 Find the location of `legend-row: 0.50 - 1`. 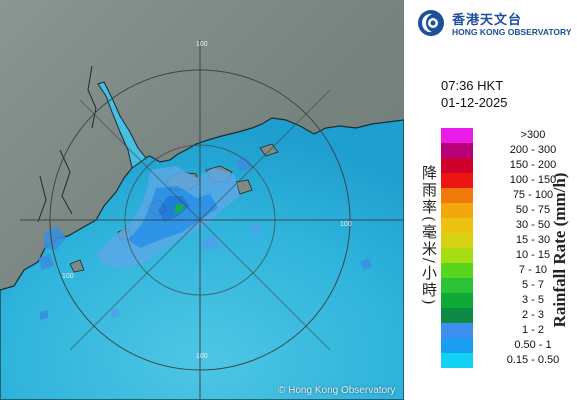

legend-row: 0.50 - 1 is located at coordinates (509, 345).